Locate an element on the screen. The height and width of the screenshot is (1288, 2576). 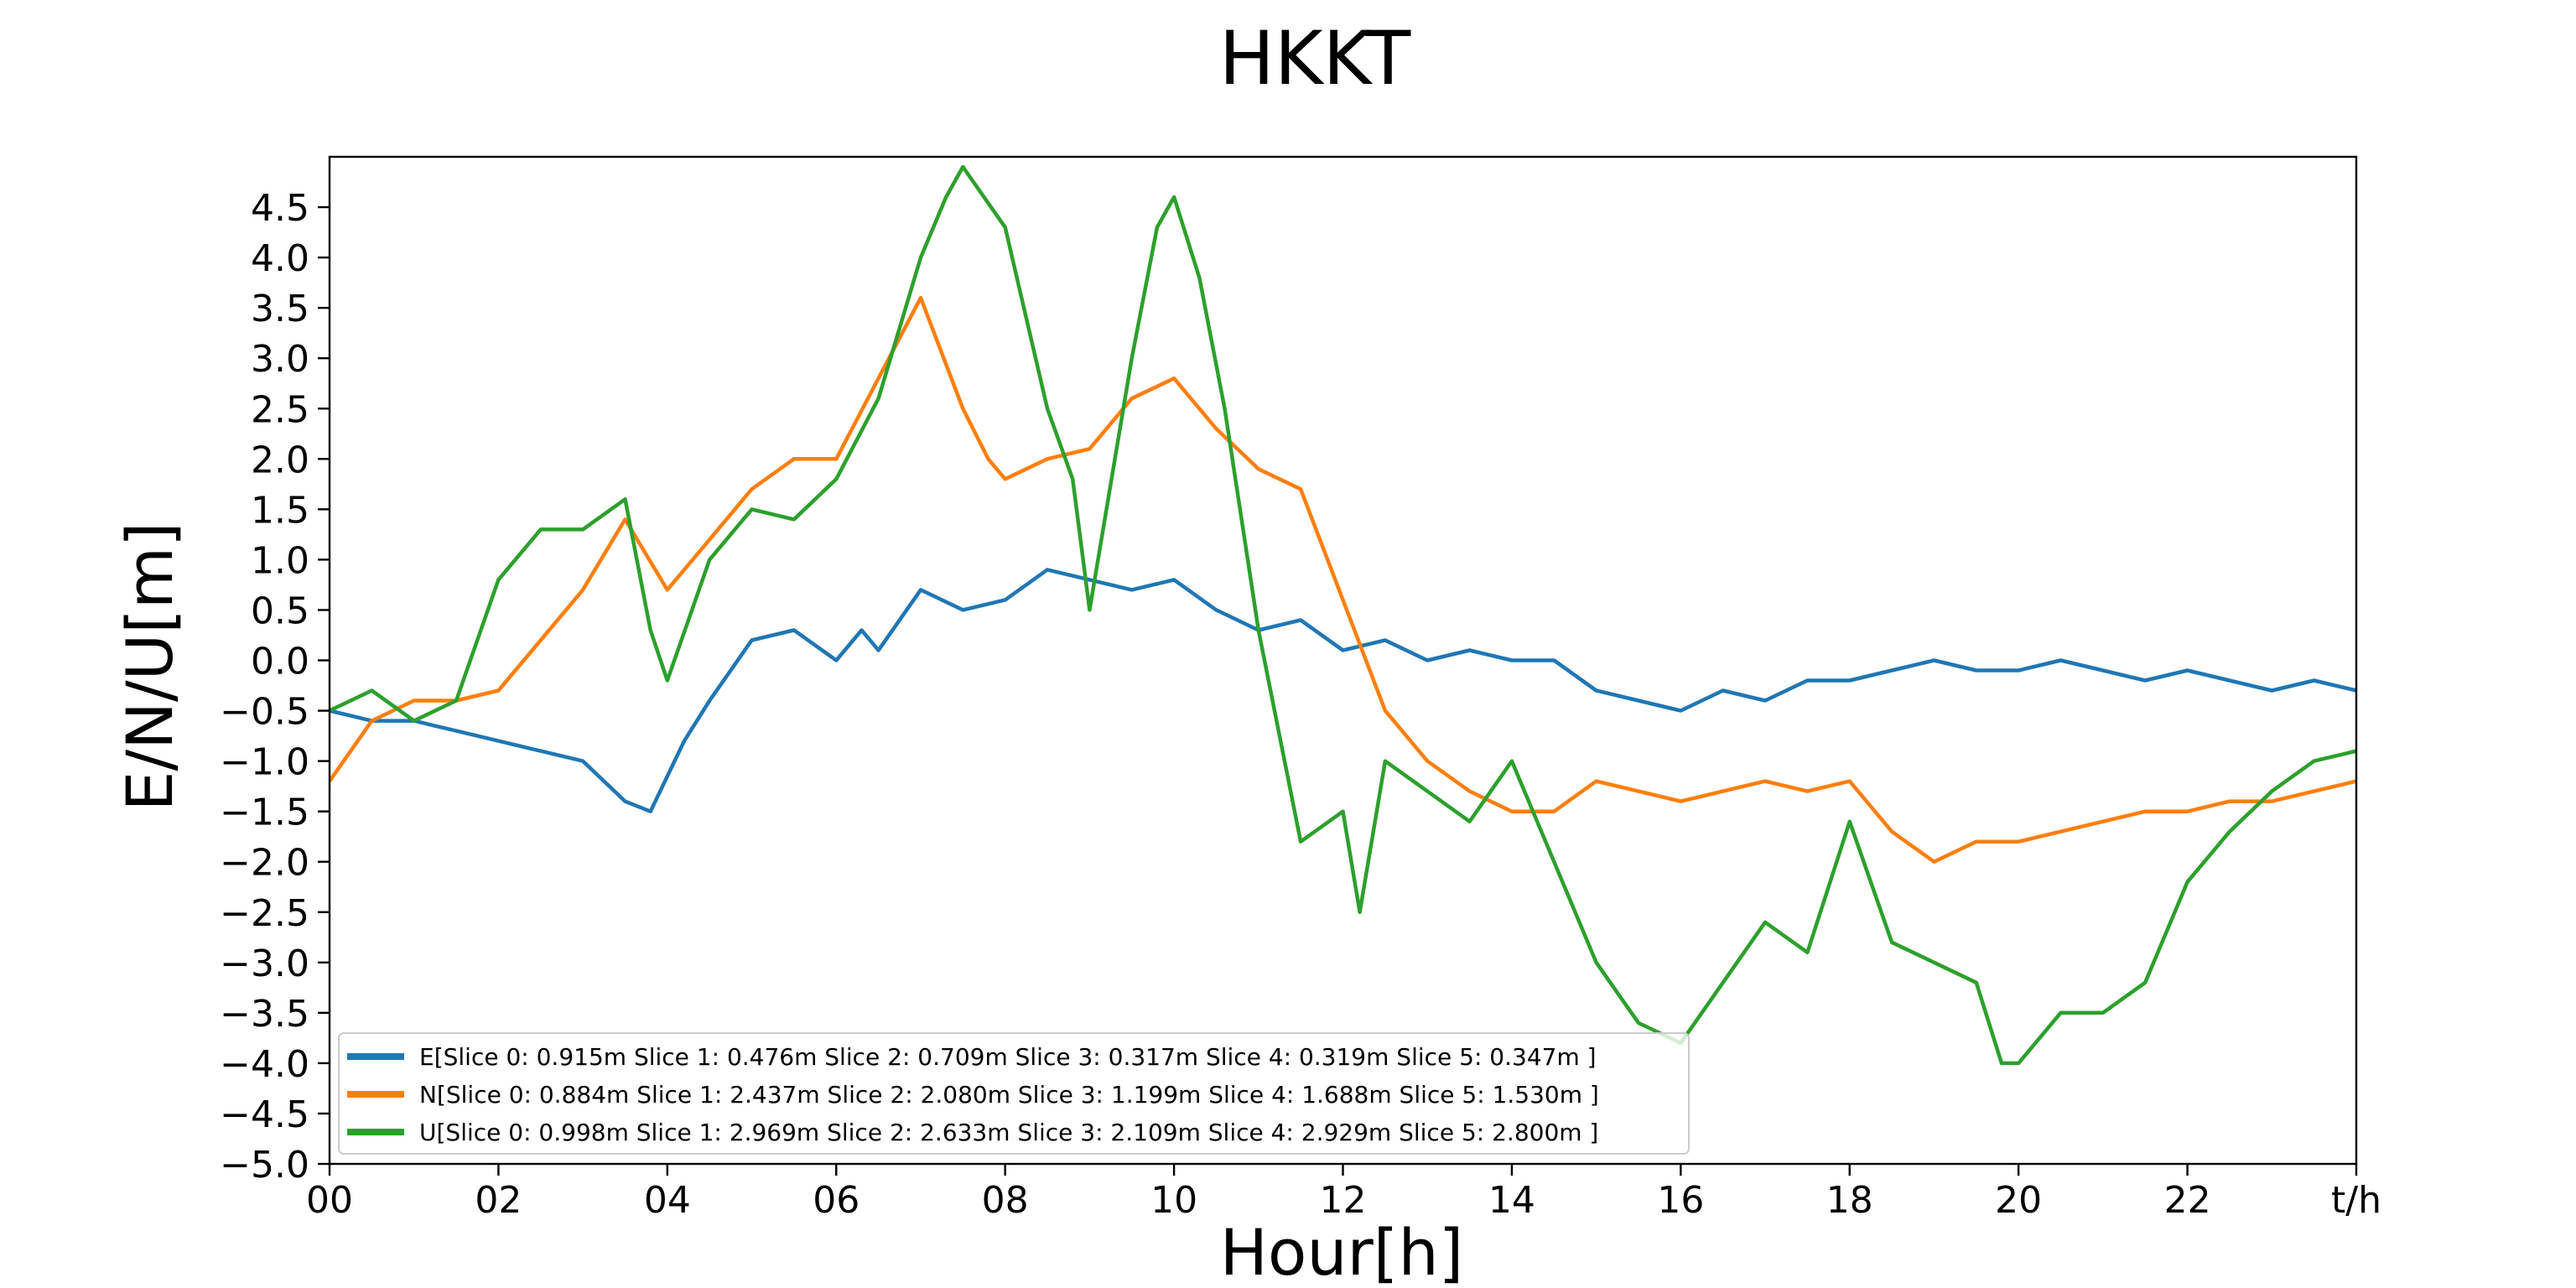
series-line-e is located at coordinates (1343, 690).